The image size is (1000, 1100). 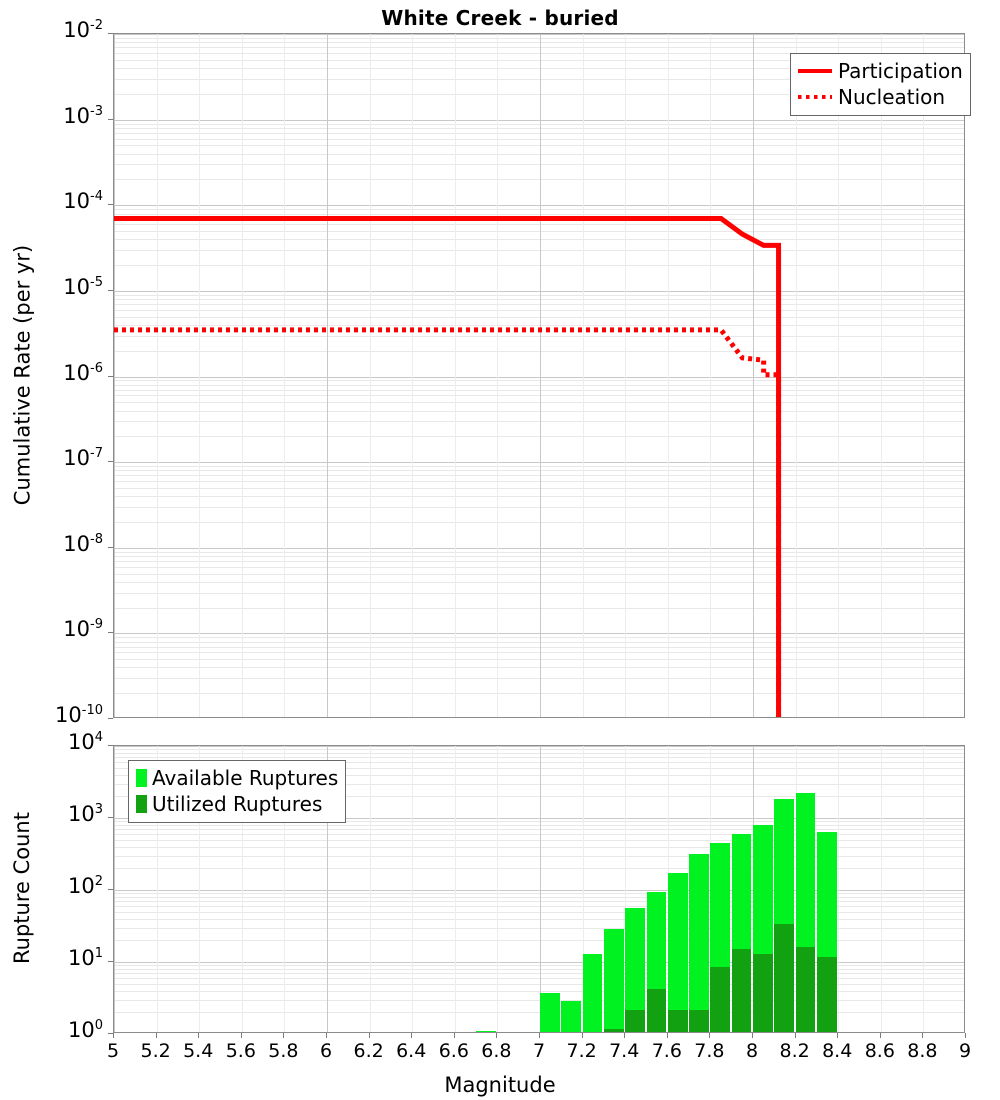 I want to click on x-tick-2: 5.4, so click(x=198, y=1051).